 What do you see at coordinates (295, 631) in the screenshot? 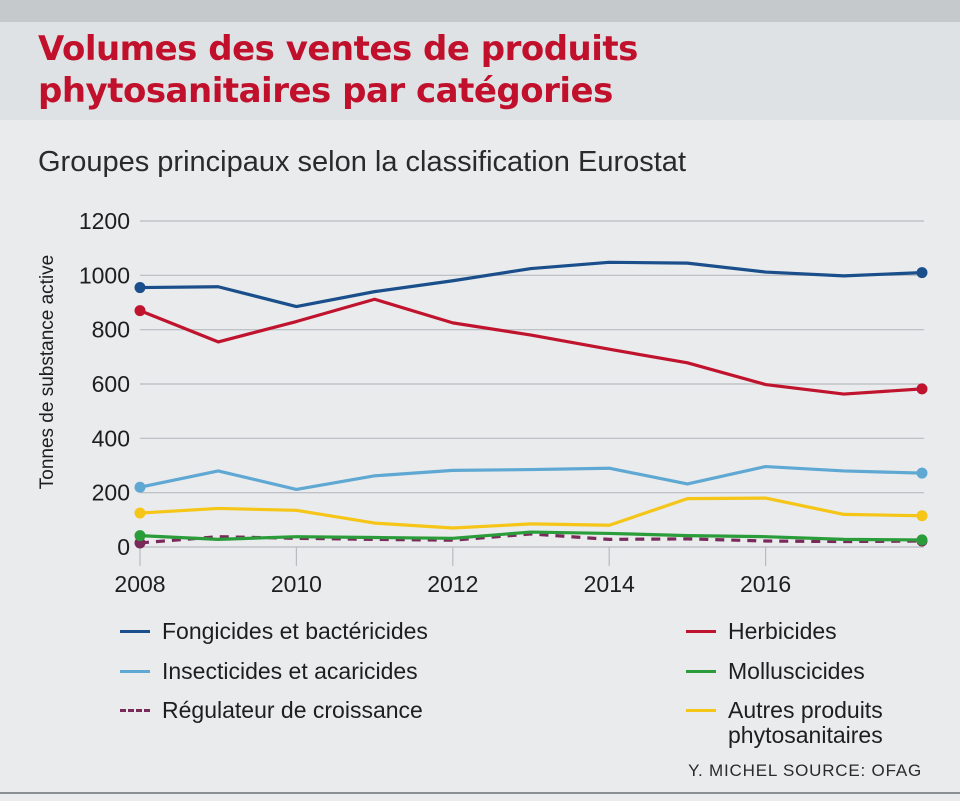
I see `legend-label: Fongicides et bactéricides` at bounding box center [295, 631].